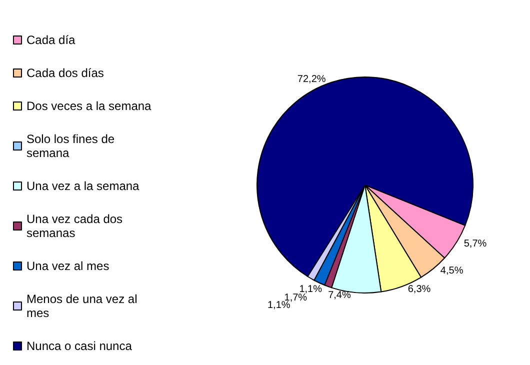  What do you see at coordinates (419, 289) in the screenshot?
I see `data-label: 6,3%` at bounding box center [419, 289].